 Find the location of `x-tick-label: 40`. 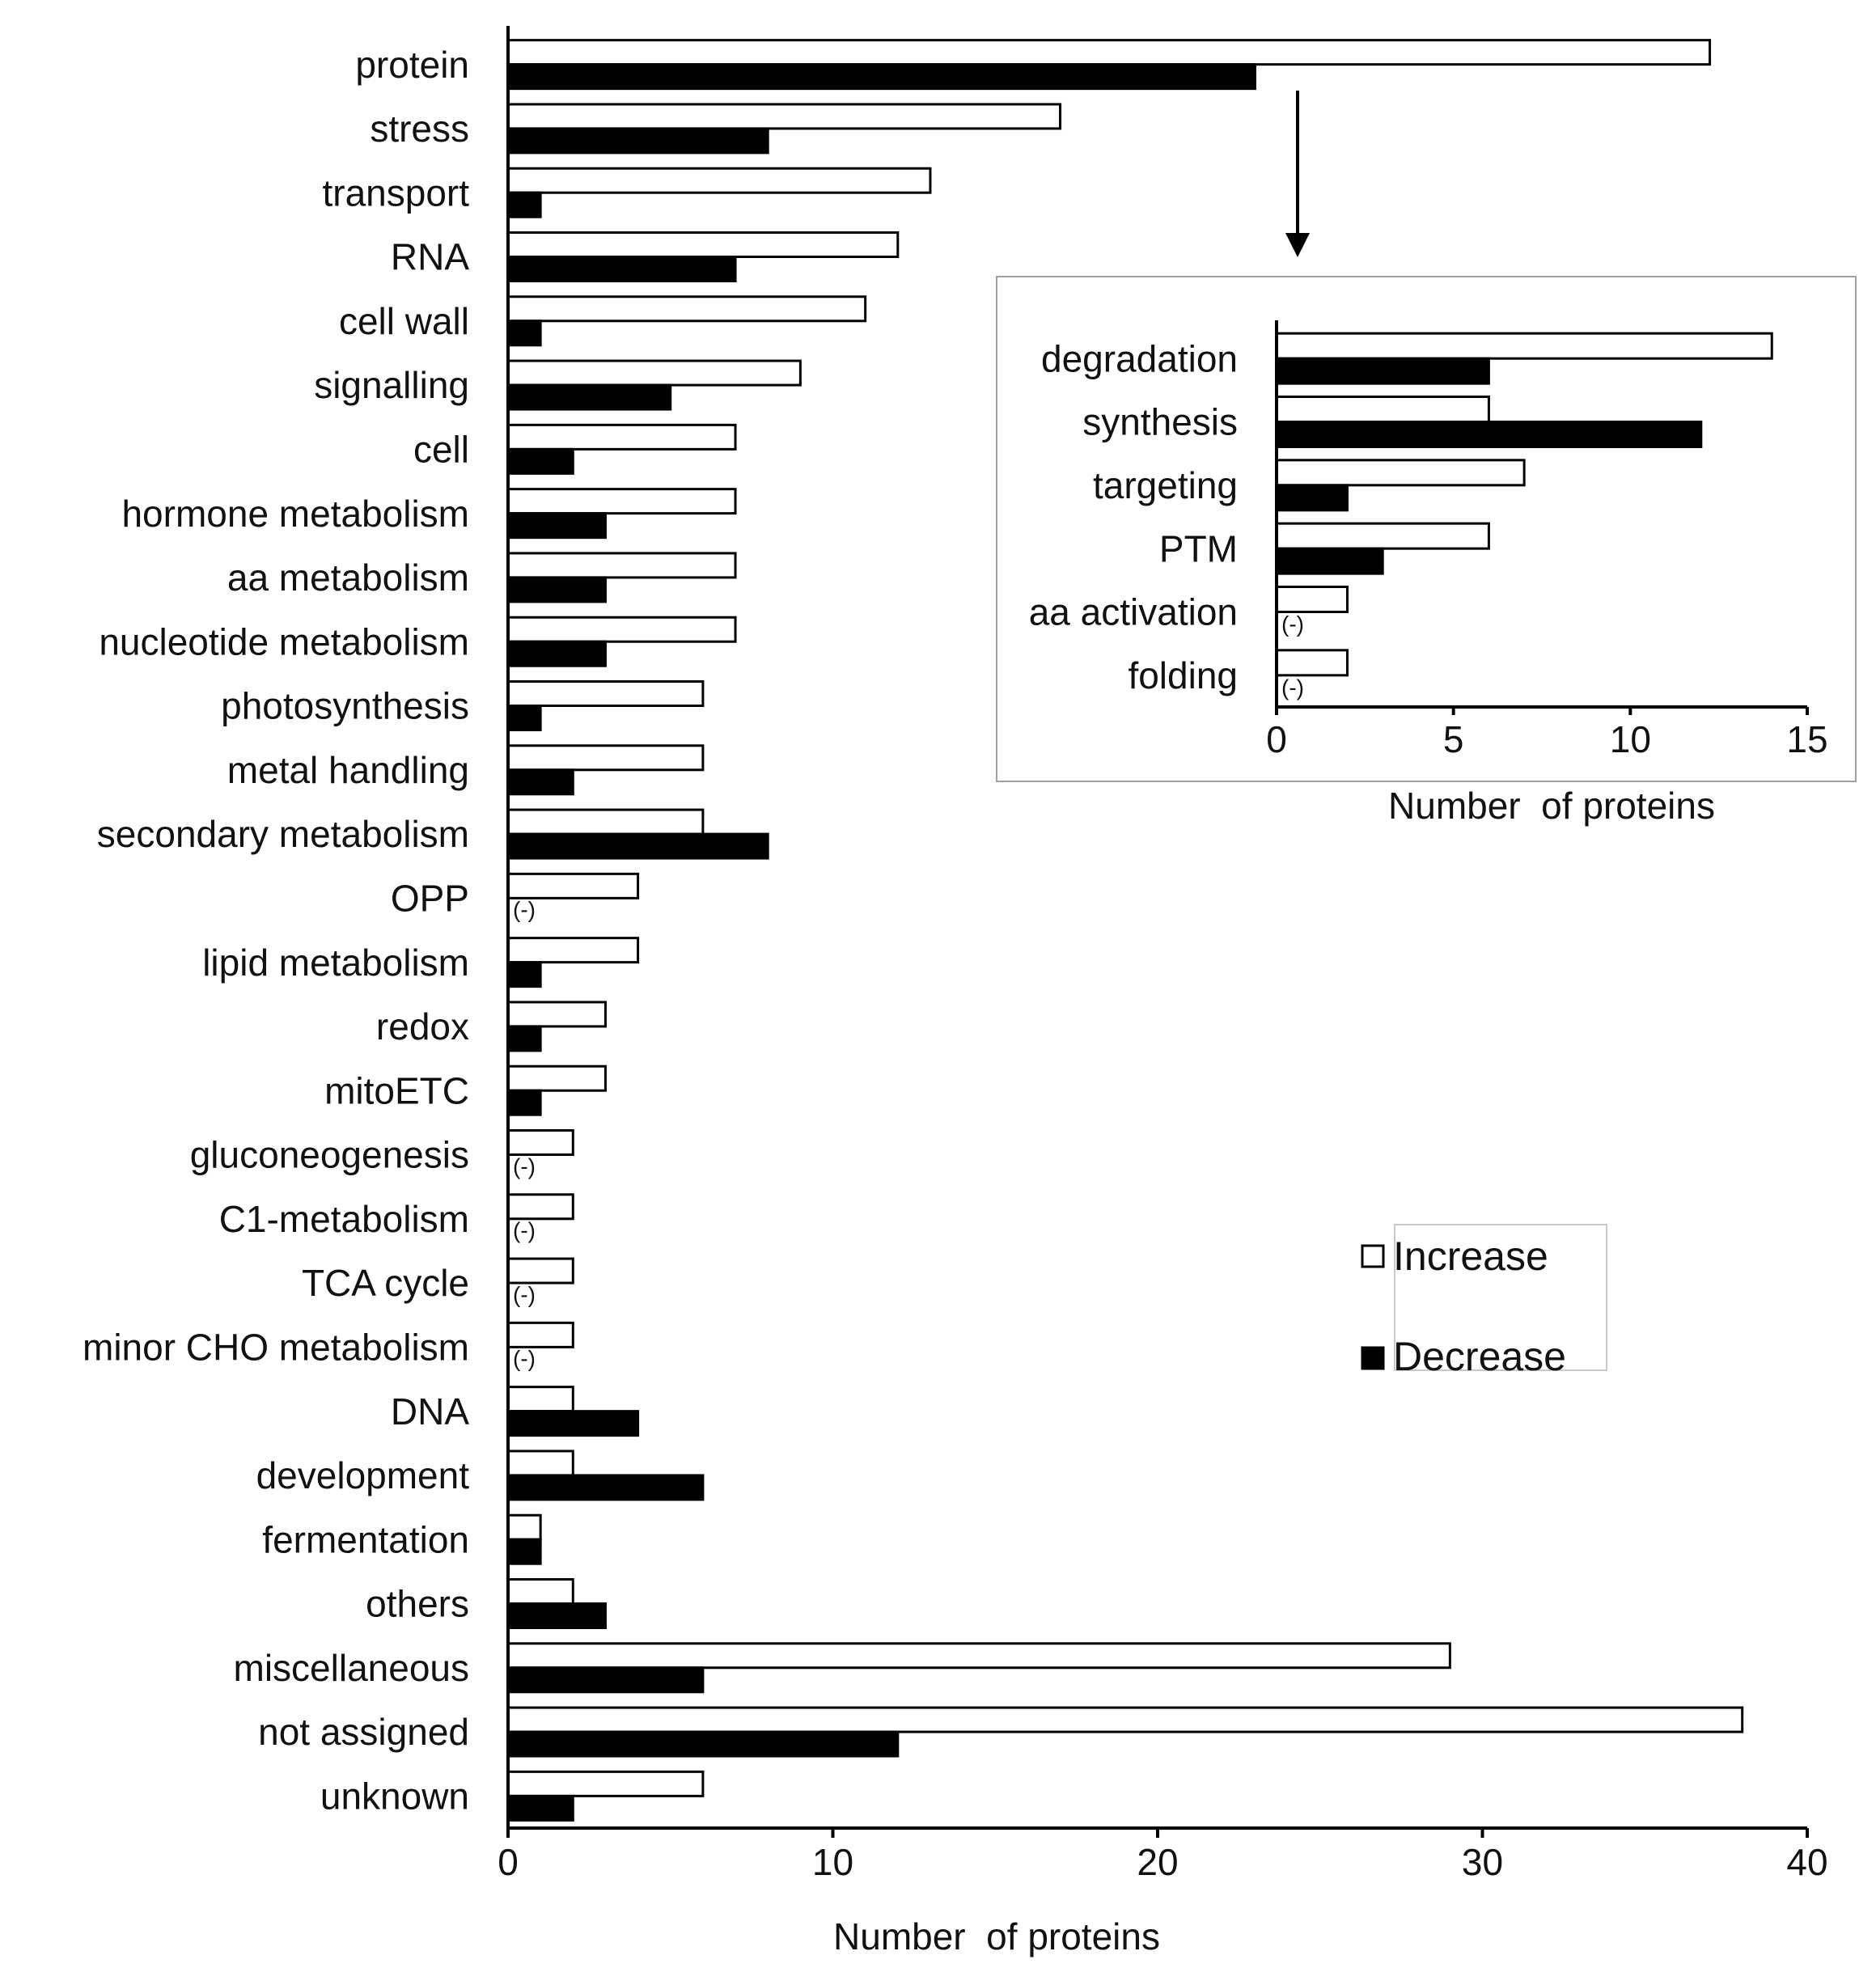

x-tick-label: 40 is located at coordinates (1806, 1862).